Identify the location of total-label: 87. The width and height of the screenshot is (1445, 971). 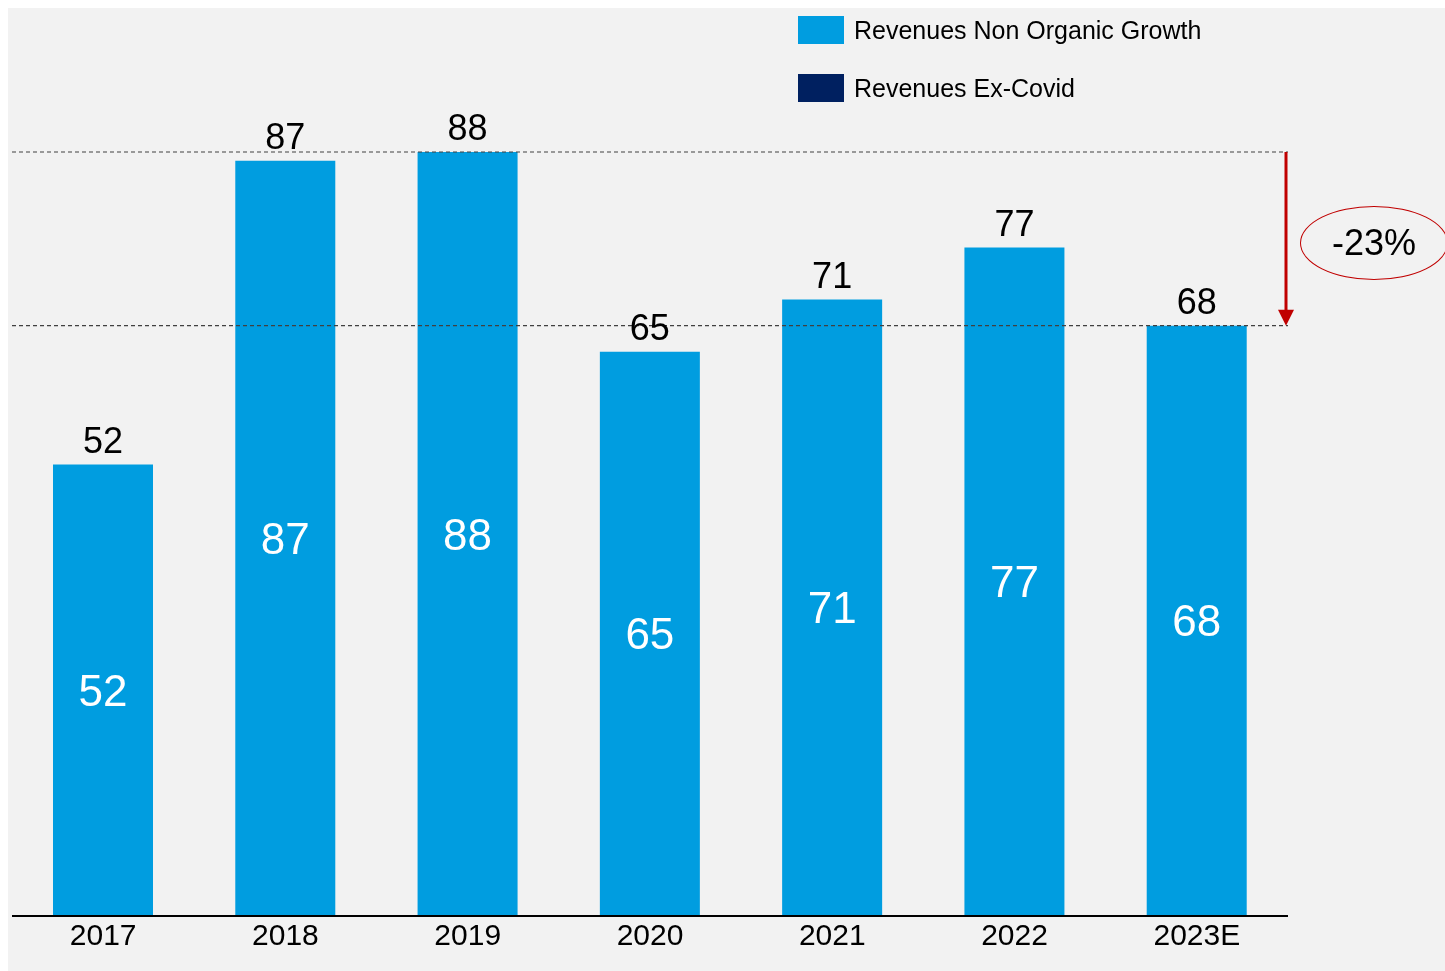
(285, 136).